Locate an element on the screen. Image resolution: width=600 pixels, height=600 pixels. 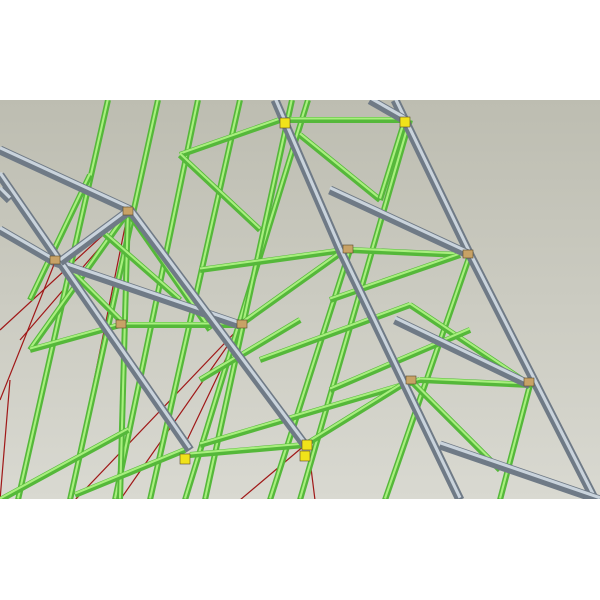
brace-member-17-highlight is located at coordinates (405, 251).